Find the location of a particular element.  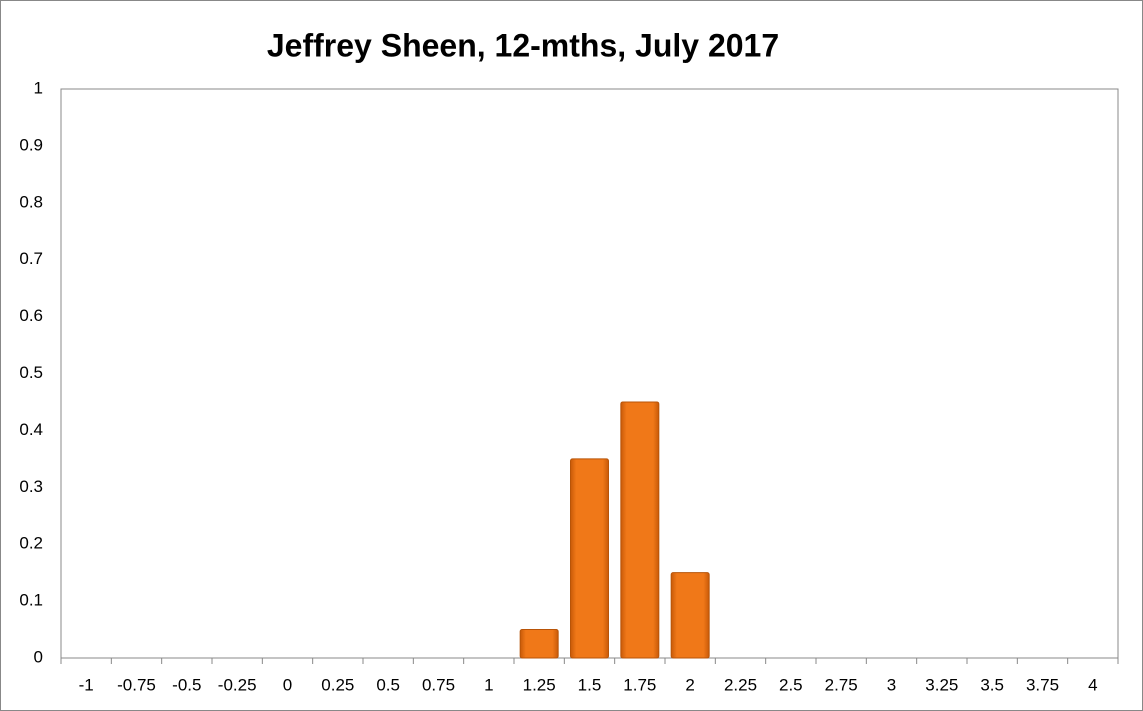

y-tick-label: 0.9 is located at coordinates (31, 144).